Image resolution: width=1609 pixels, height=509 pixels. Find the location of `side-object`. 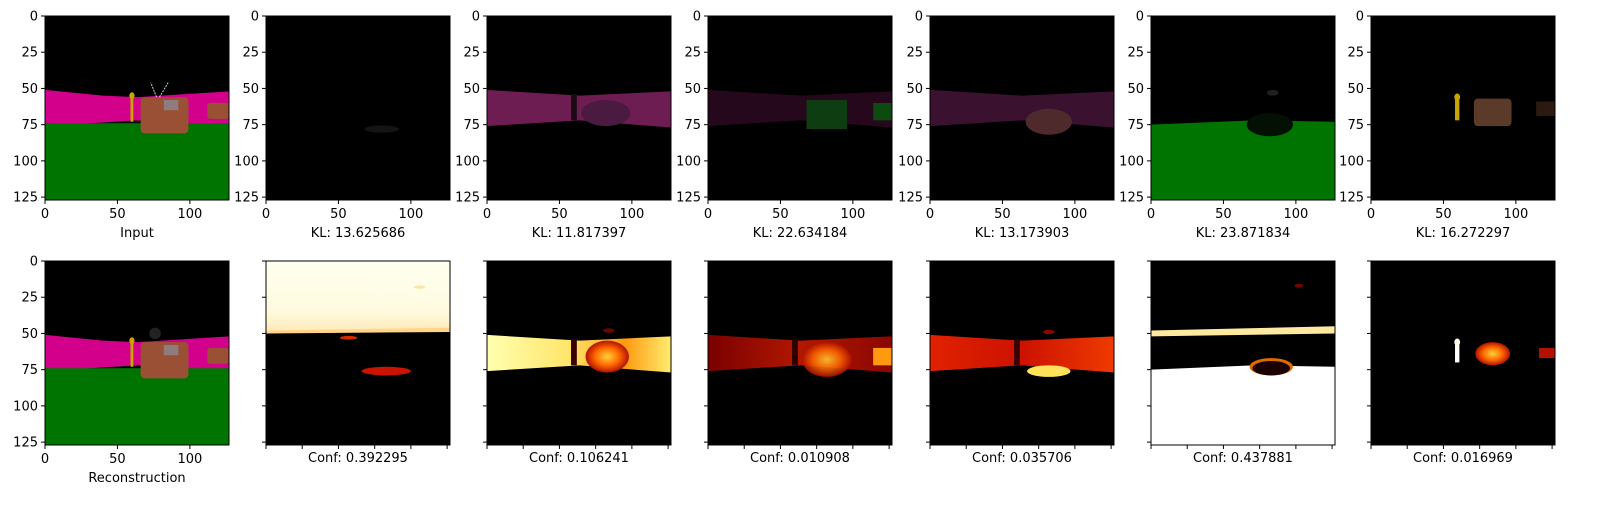

side-object is located at coordinates (218, 355).